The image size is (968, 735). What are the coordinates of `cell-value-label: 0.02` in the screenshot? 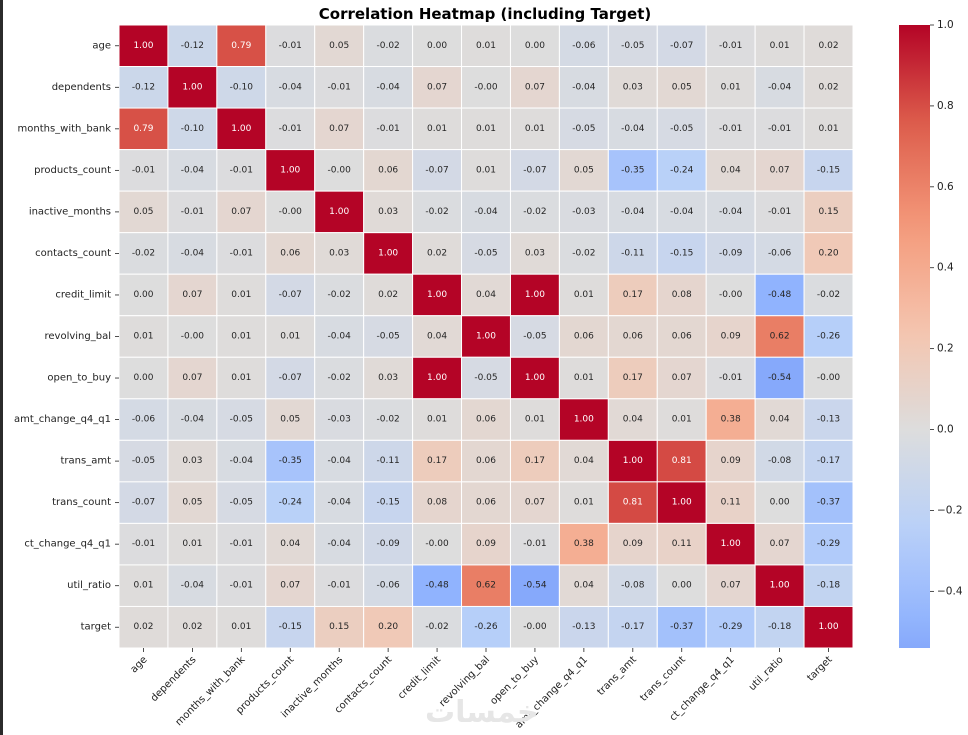 It's located at (388, 295).